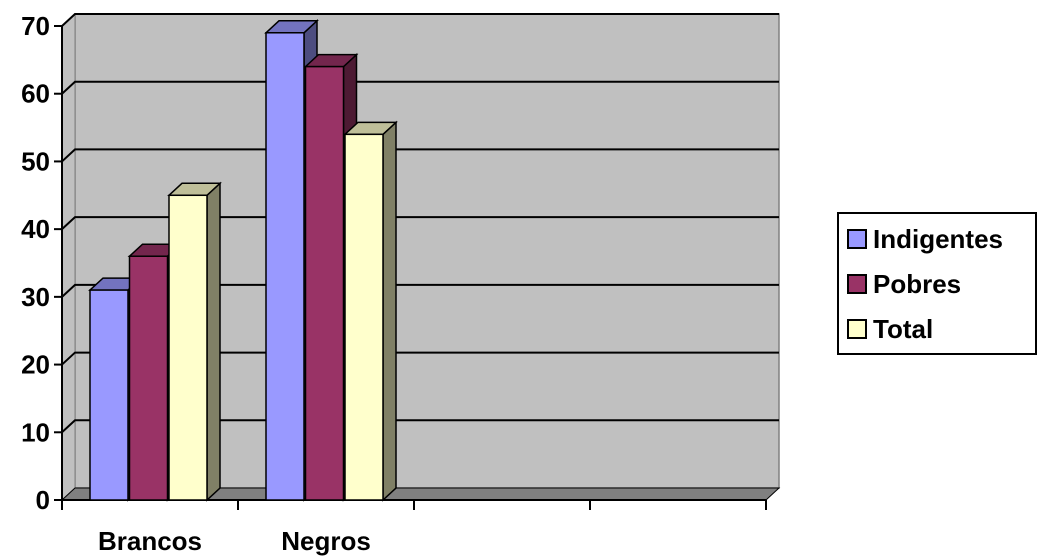  What do you see at coordinates (35, 432) in the screenshot?
I see `y-tick-label: 10` at bounding box center [35, 432].